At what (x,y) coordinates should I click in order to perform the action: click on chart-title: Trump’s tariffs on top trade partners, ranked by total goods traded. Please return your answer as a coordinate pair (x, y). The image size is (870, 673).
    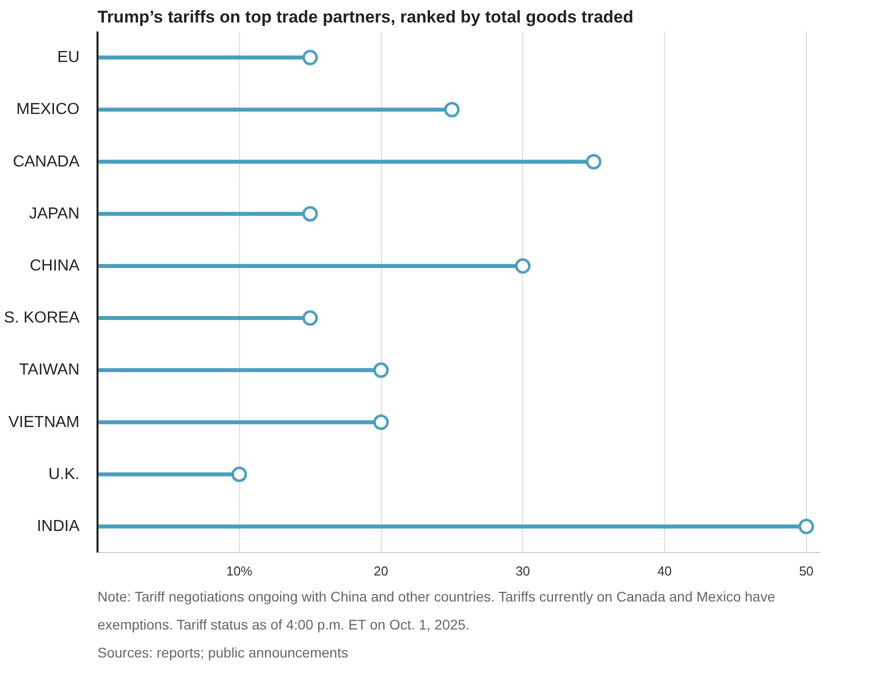
    Looking at the image, I should click on (366, 17).